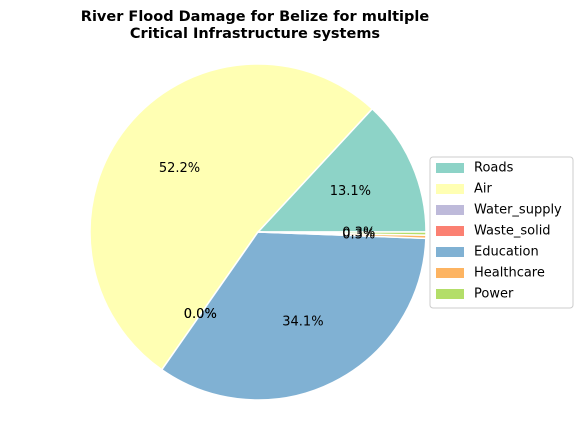 This screenshot has height=427, width=583. I want to click on slice-label: 34.1%, so click(302, 322).